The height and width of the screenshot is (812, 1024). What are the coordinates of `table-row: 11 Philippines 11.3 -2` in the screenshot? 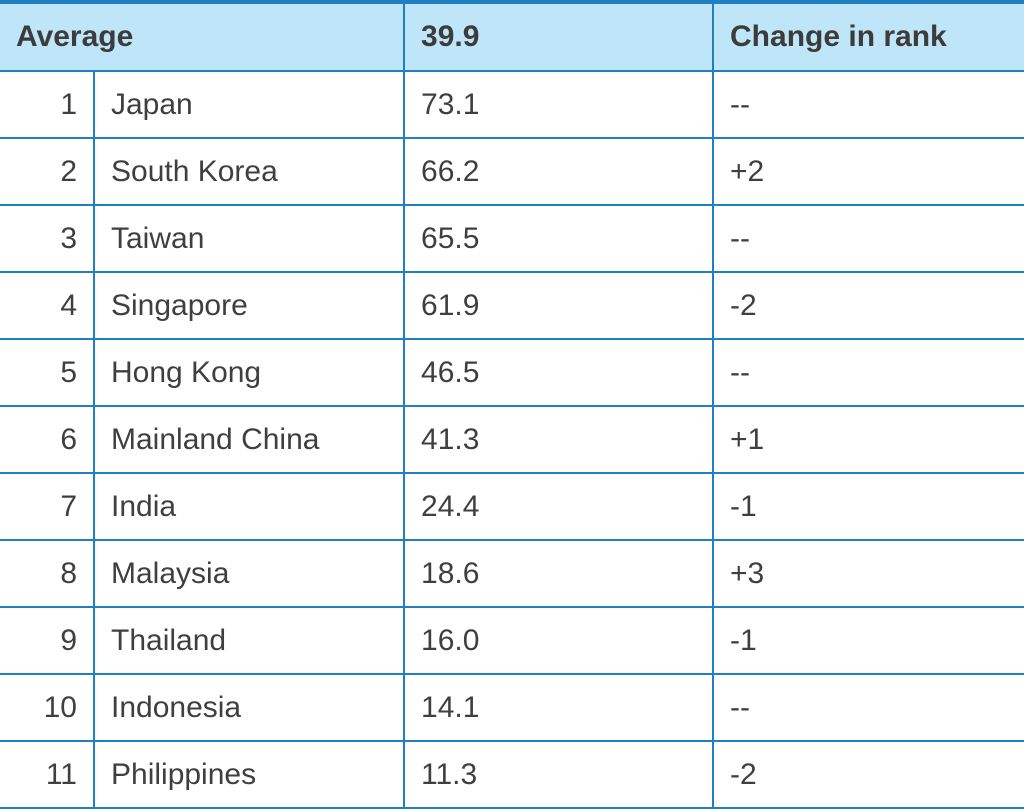 It's located at (512, 775).